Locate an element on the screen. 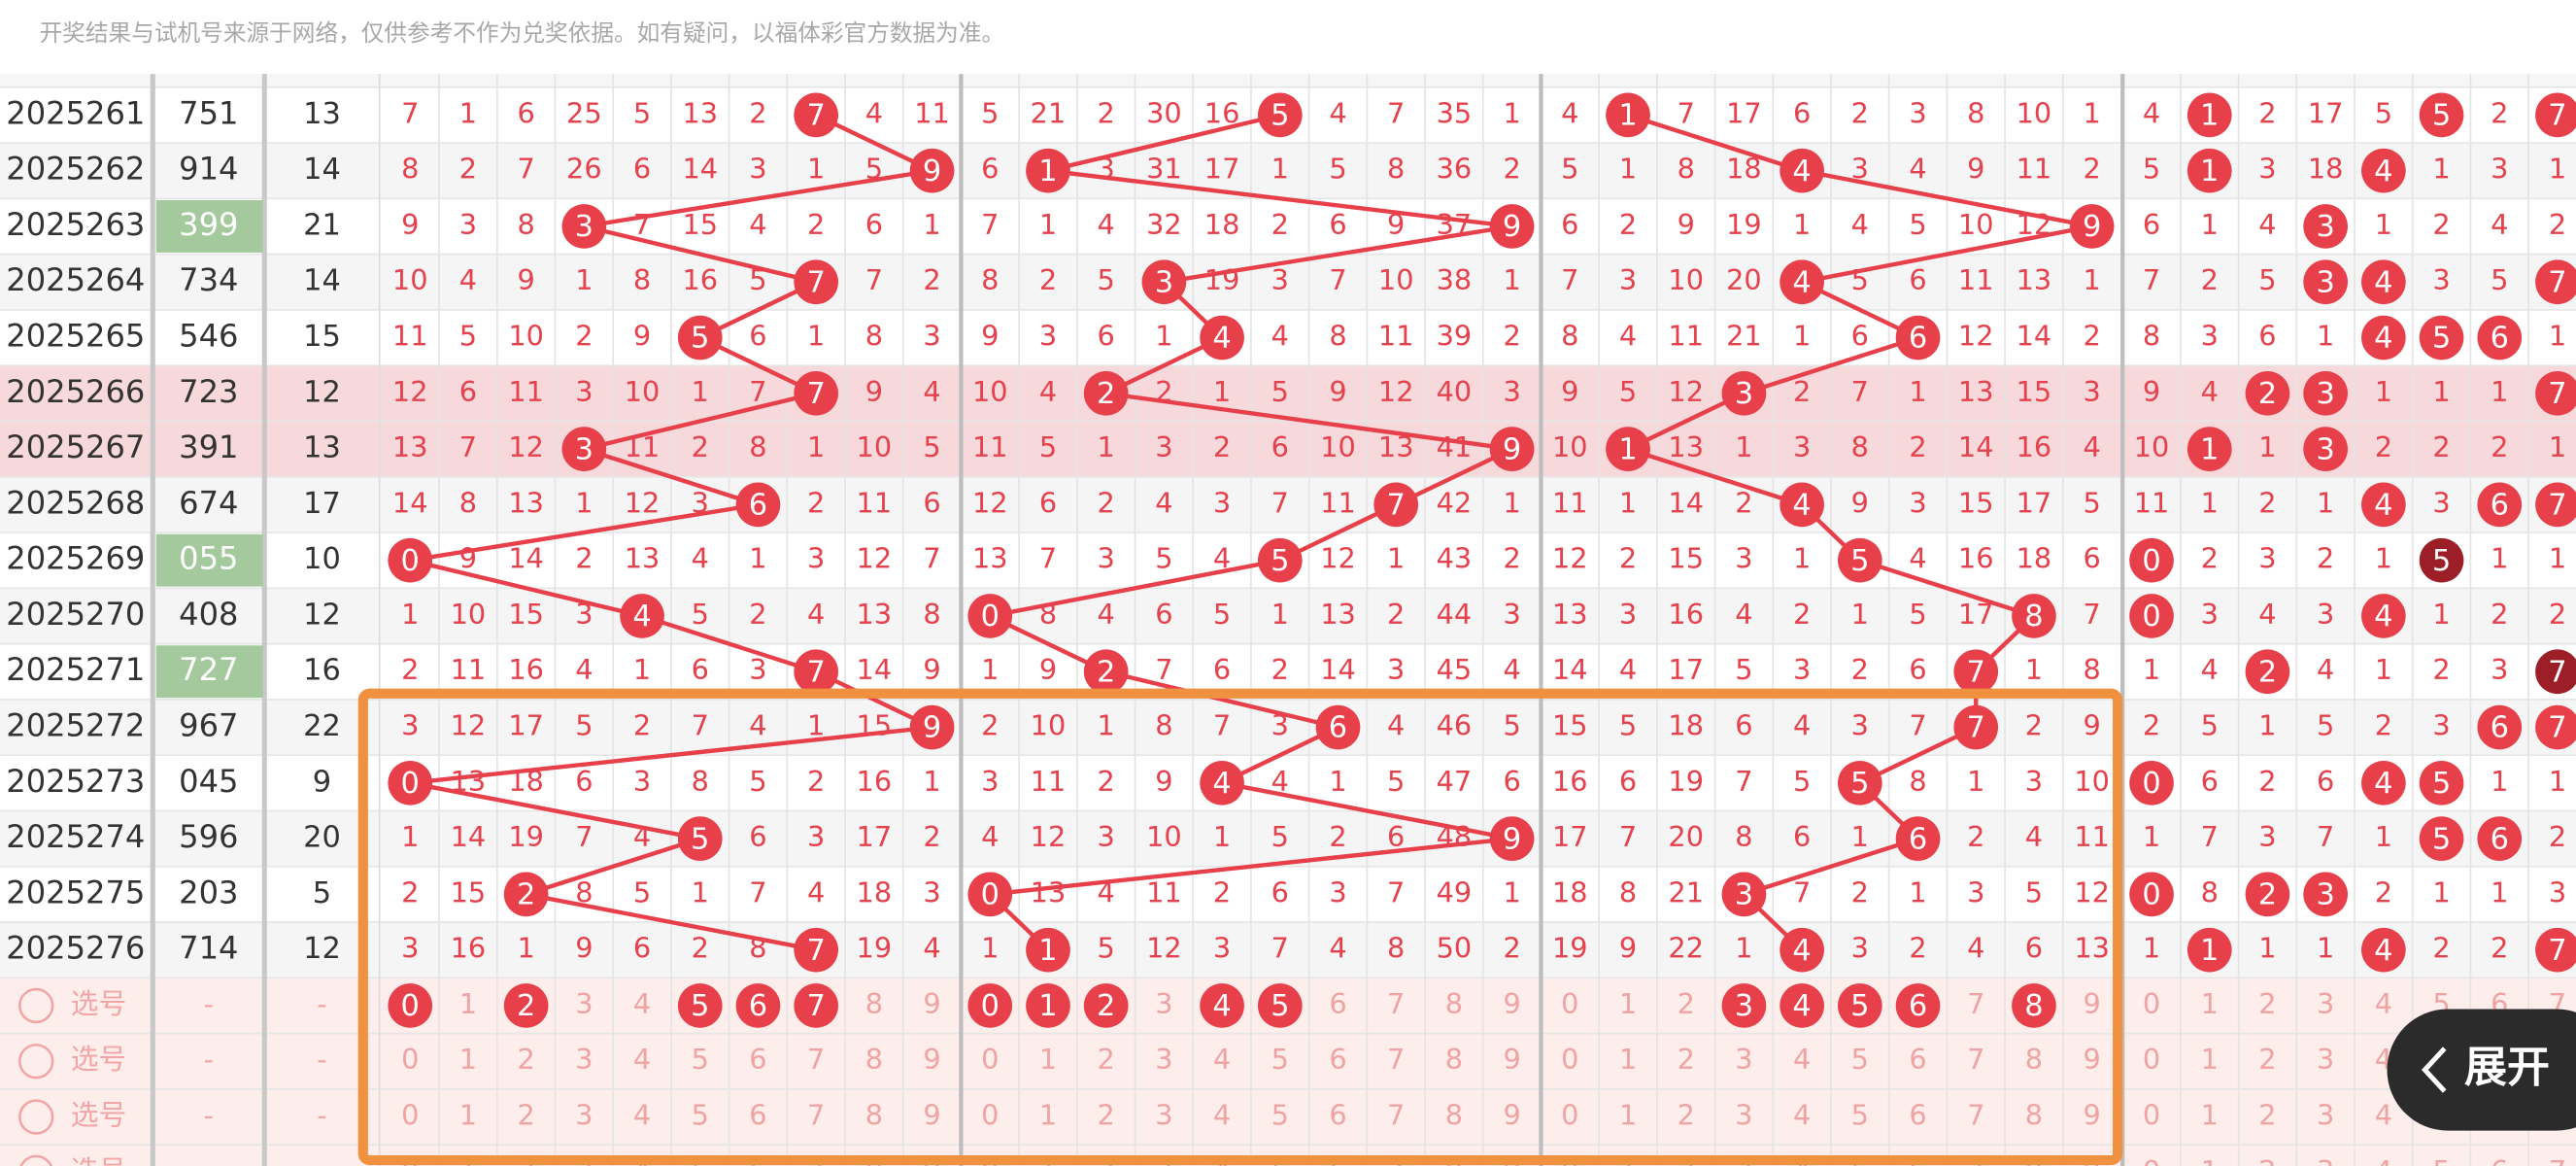  selected-digit: 3 is located at coordinates (1744, 1006).